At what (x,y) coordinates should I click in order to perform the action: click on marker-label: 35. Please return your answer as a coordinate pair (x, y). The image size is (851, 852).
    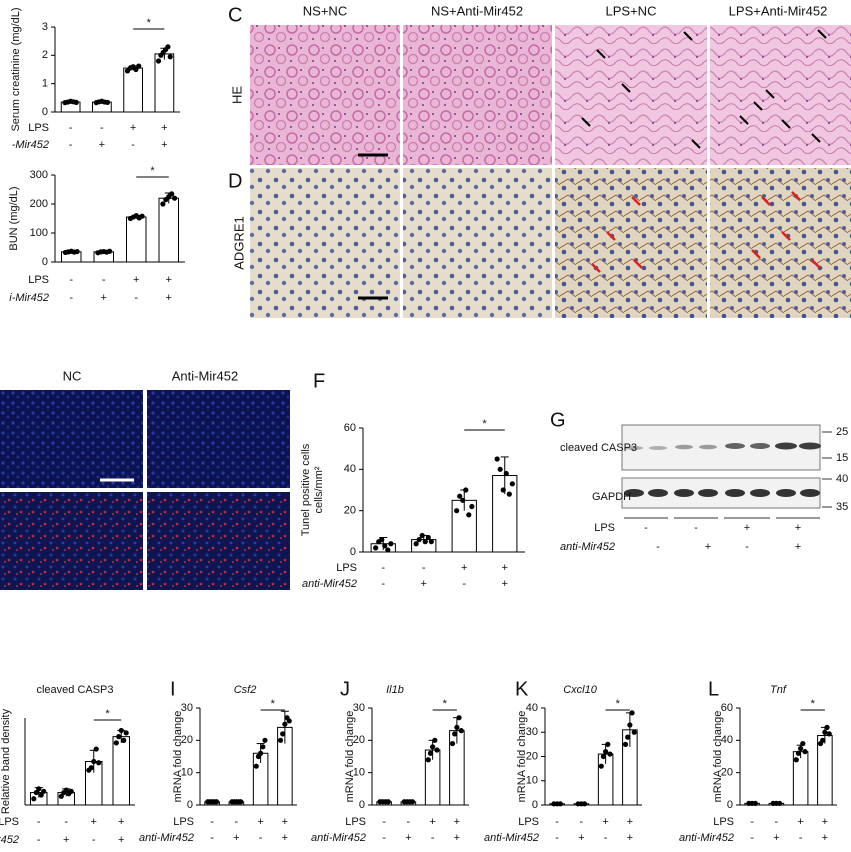
    Looking at the image, I should click on (842, 507).